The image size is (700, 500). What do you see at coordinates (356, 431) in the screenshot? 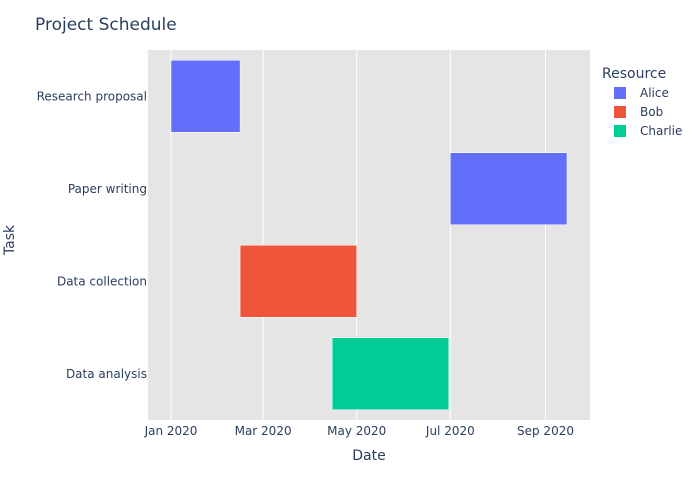
I see `x-tick-label: May 2020` at bounding box center [356, 431].